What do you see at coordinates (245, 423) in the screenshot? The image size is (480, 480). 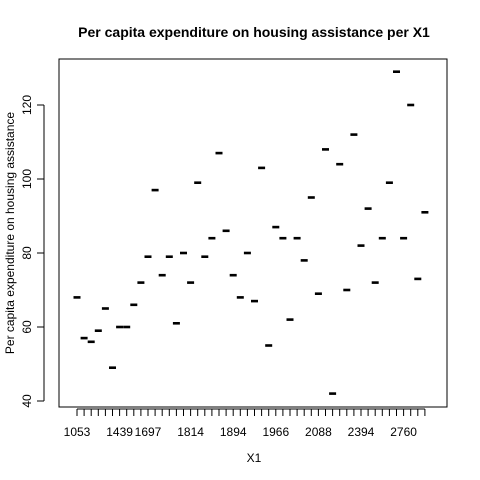 I see `x-axis: 1053 1439 1697 1814 1894 1966 2088 2394 2760` at bounding box center [245, 423].